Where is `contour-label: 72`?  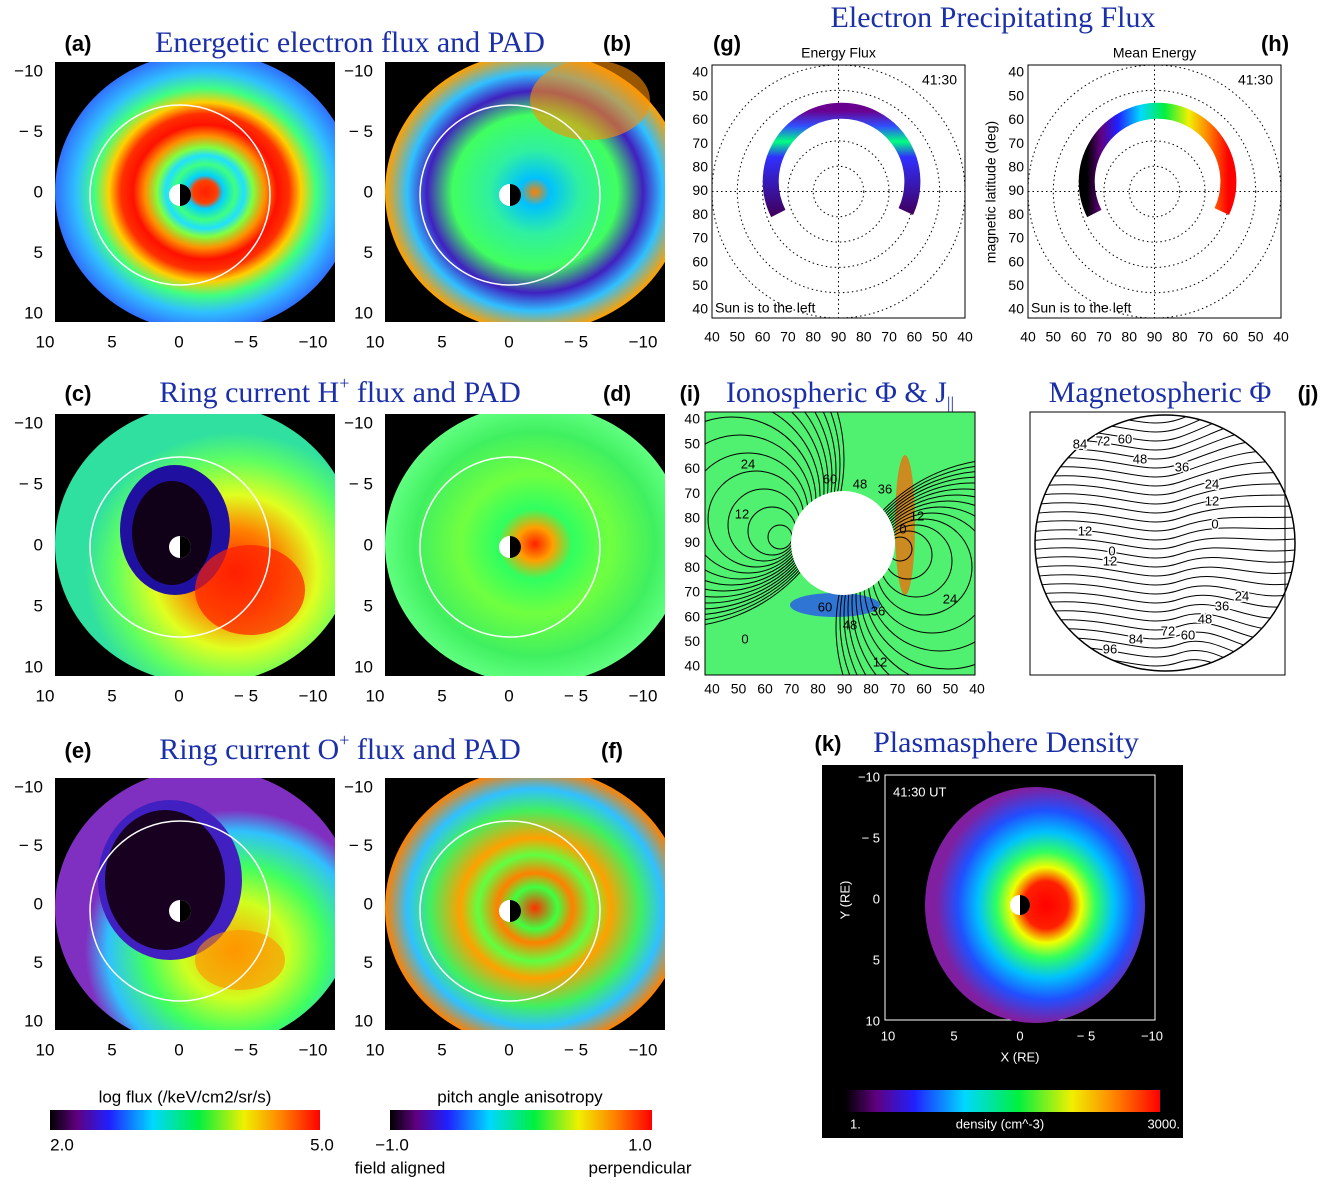 contour-label: 72 is located at coordinates (1168, 630).